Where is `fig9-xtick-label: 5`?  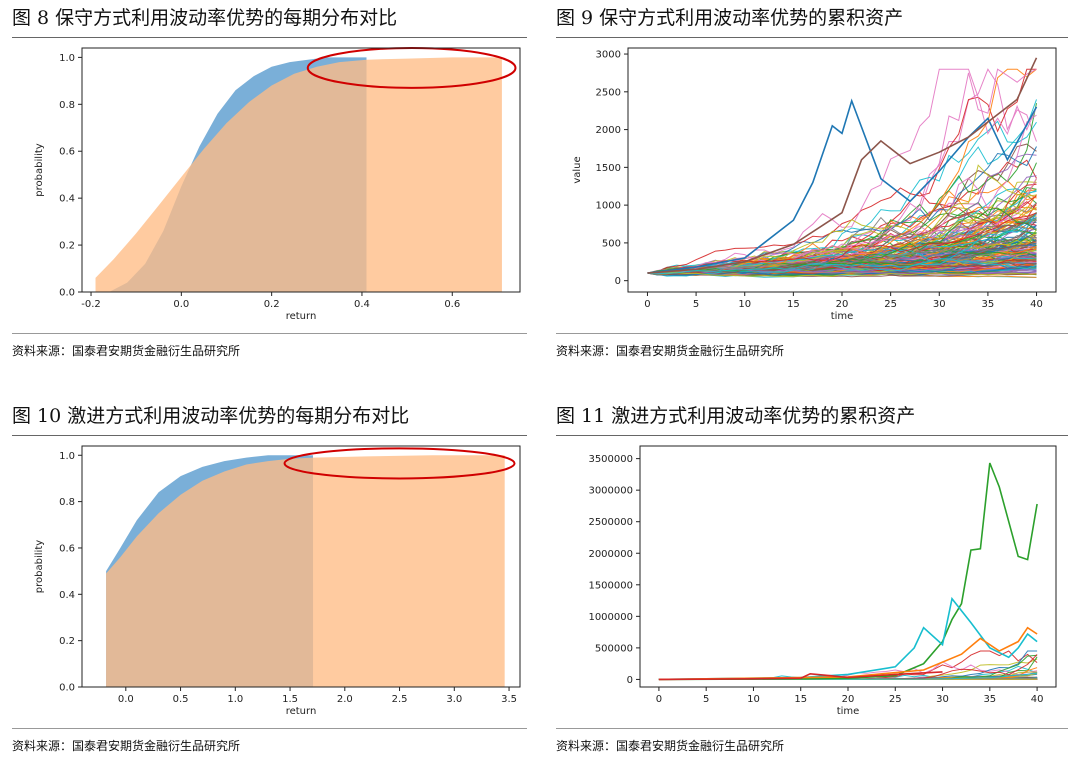 fig9-xtick-label: 5 is located at coordinates (696, 304).